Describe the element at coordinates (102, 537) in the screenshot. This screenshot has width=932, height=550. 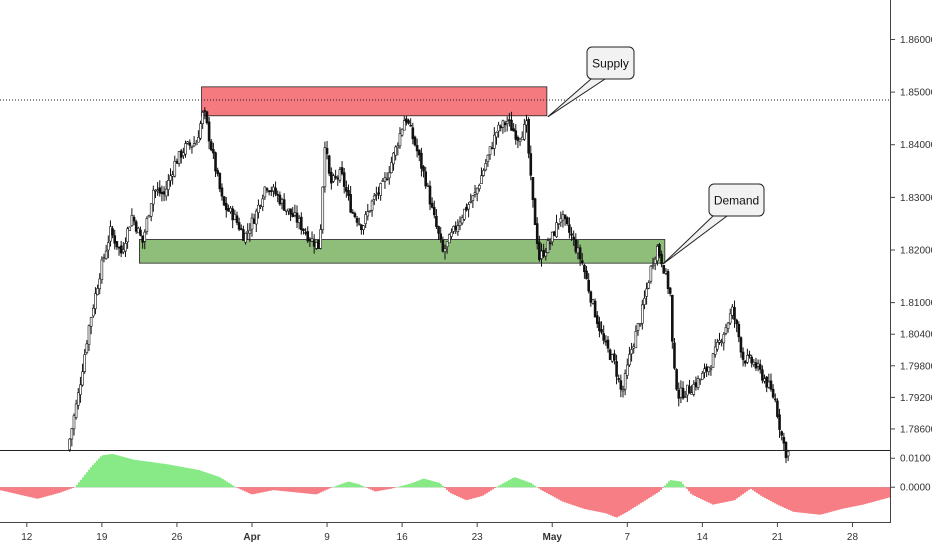
I see `time-tick-label: 19` at that location.